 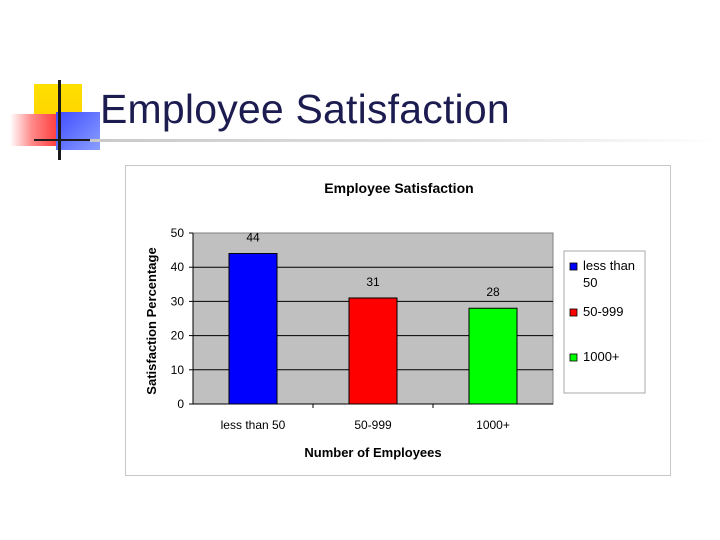 What do you see at coordinates (178, 301) in the screenshot?
I see `y-tick-label: 30` at bounding box center [178, 301].